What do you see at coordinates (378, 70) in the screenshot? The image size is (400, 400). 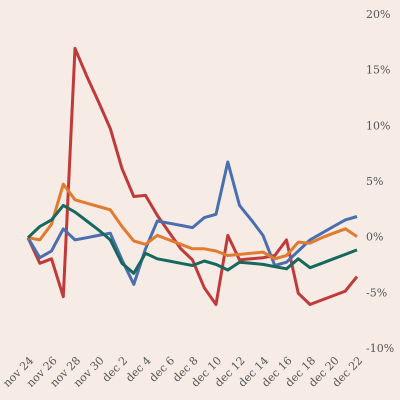 I see `y-tick-label: 15%` at bounding box center [378, 70].